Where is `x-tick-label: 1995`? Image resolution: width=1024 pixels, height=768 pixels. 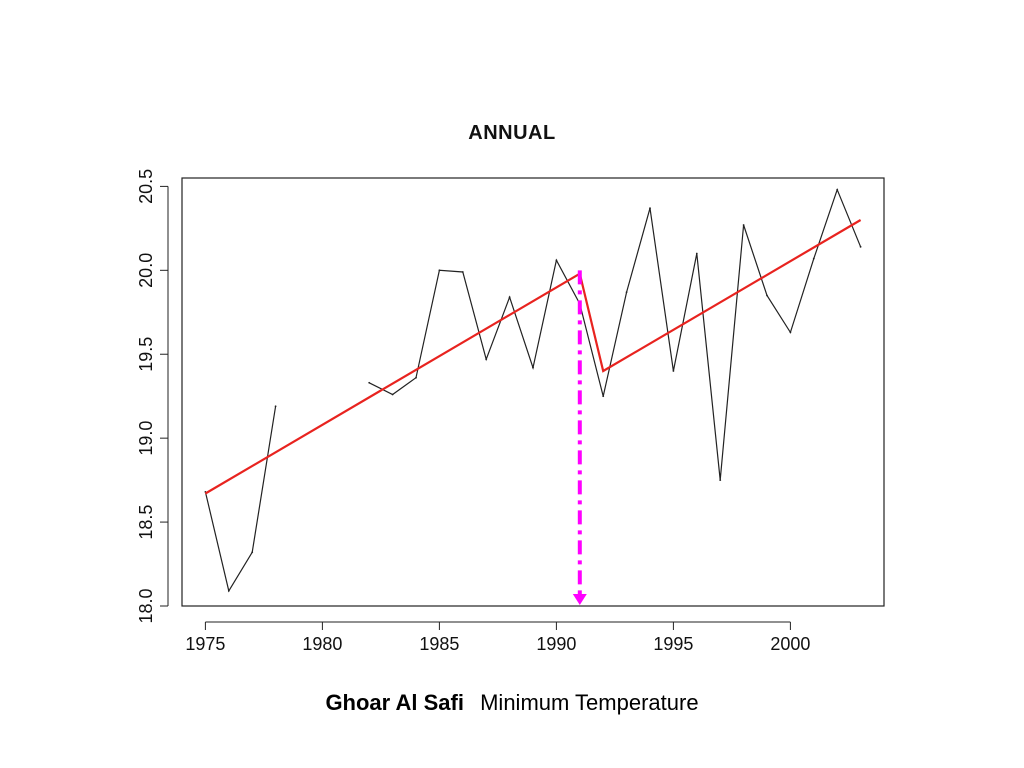 x-tick-label: 1995 is located at coordinates (673, 644).